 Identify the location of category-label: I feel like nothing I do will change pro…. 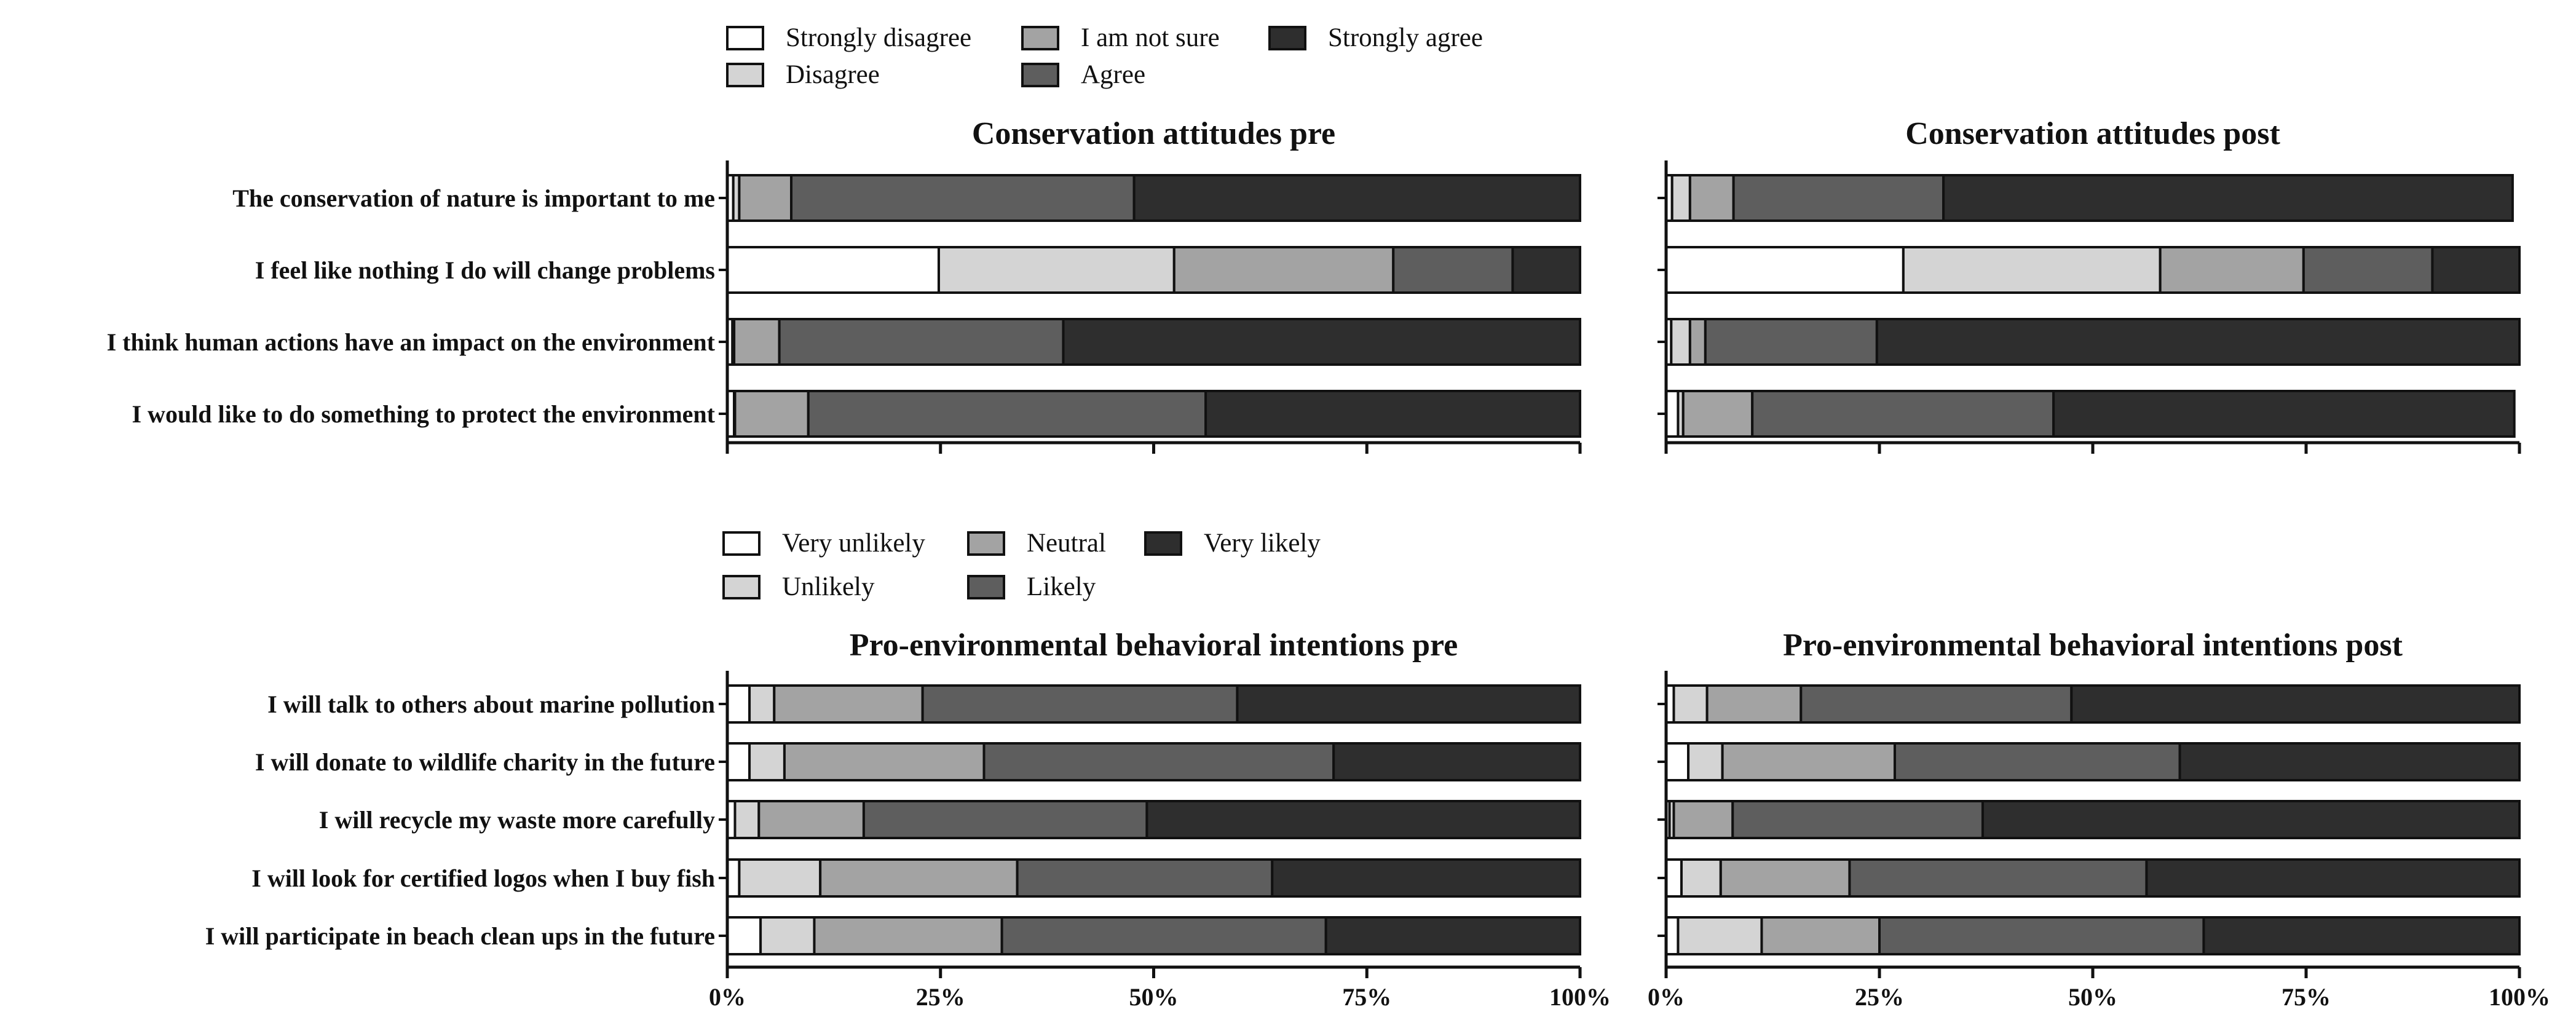
(485, 270).